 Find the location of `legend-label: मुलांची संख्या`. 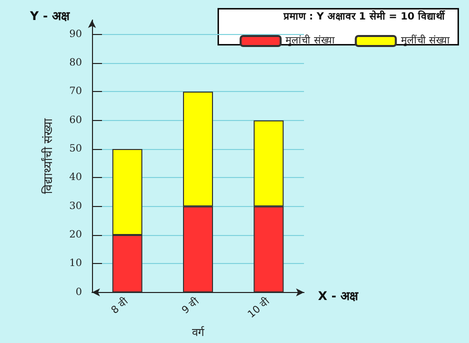

legend-label: मुलांची संख्या is located at coordinates (310, 40).